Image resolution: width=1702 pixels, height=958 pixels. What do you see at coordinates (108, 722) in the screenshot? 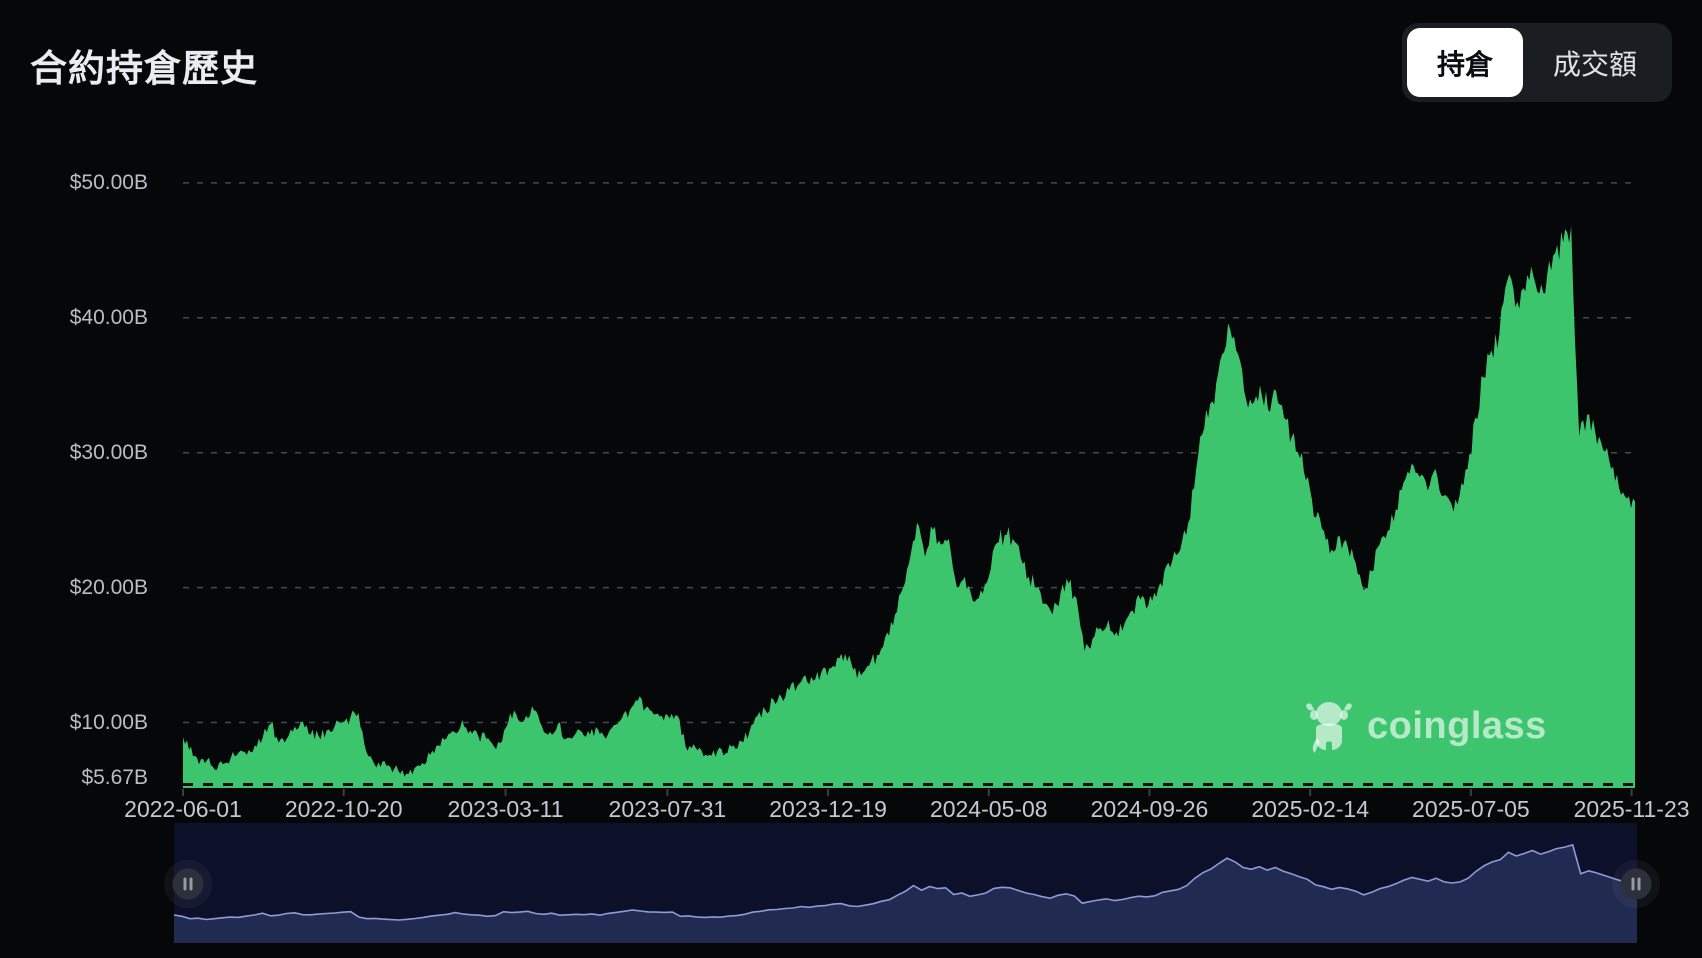
I see `y-tick-label: $10.00B` at bounding box center [108, 722].